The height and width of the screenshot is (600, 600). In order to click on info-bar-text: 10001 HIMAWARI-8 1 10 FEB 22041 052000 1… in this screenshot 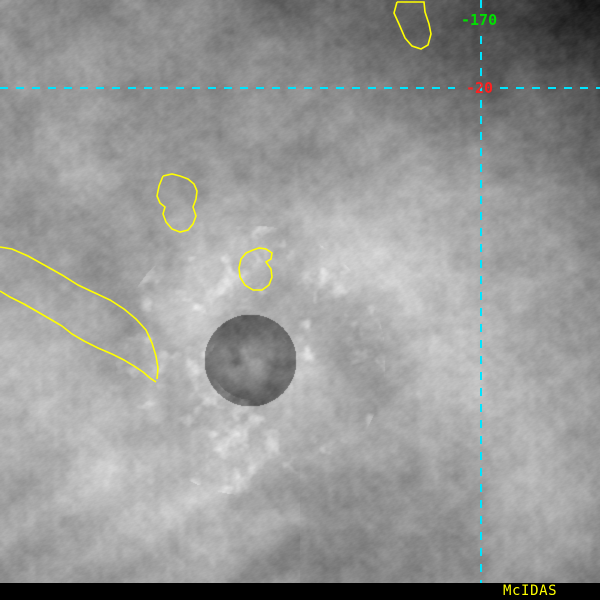, I will do `click(284, 591)`.